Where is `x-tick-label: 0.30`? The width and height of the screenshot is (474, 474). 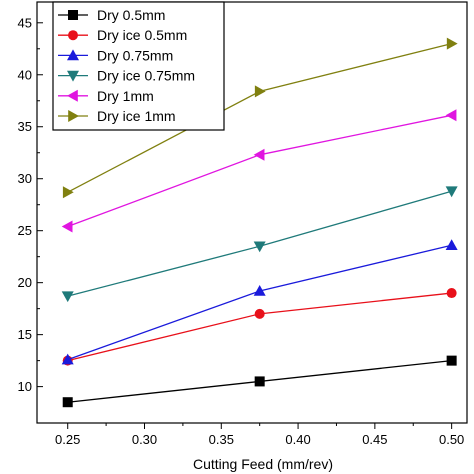
x-tick-label: 0.30 is located at coordinates (144, 439).